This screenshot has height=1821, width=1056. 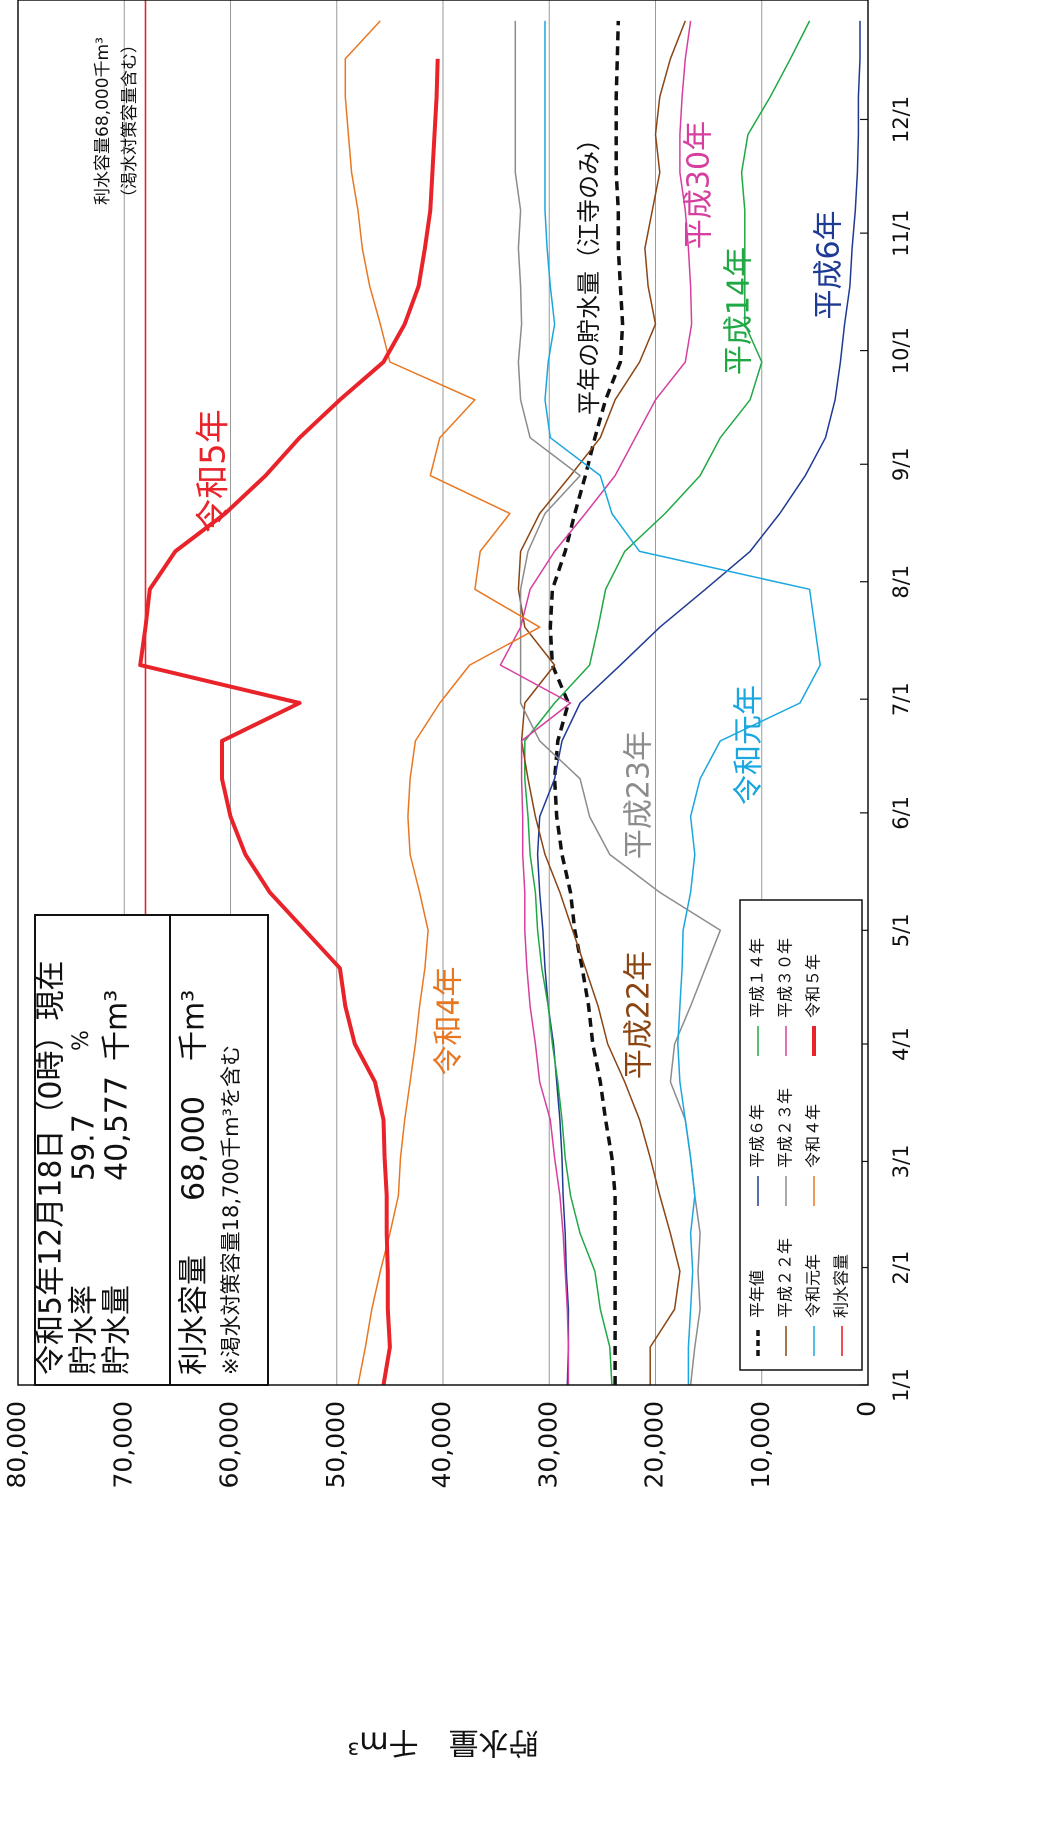 What do you see at coordinates (901, 582) in the screenshot?
I see `x-tick-label: 8/1` at bounding box center [901, 582].